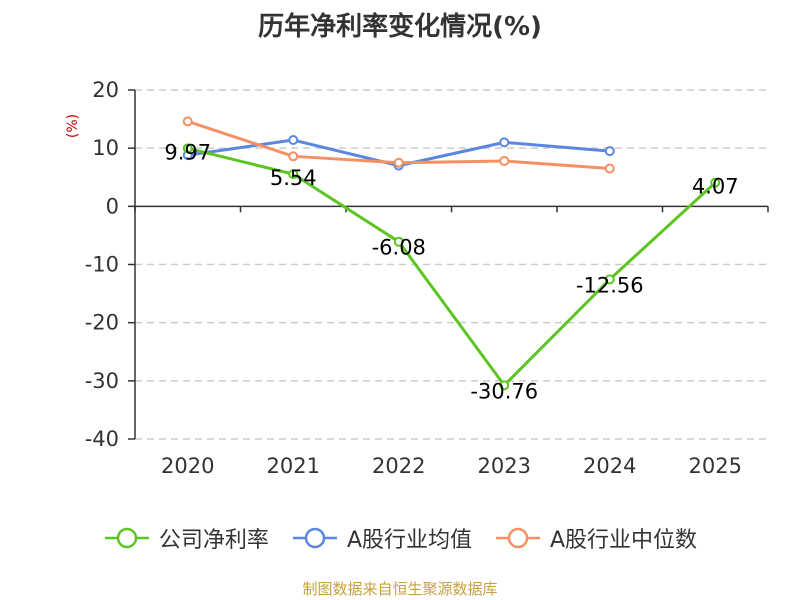 The width and height of the screenshot is (800, 600). Describe the element at coordinates (213, 540) in the screenshot. I see `legend-label: 公司净利率` at that location.